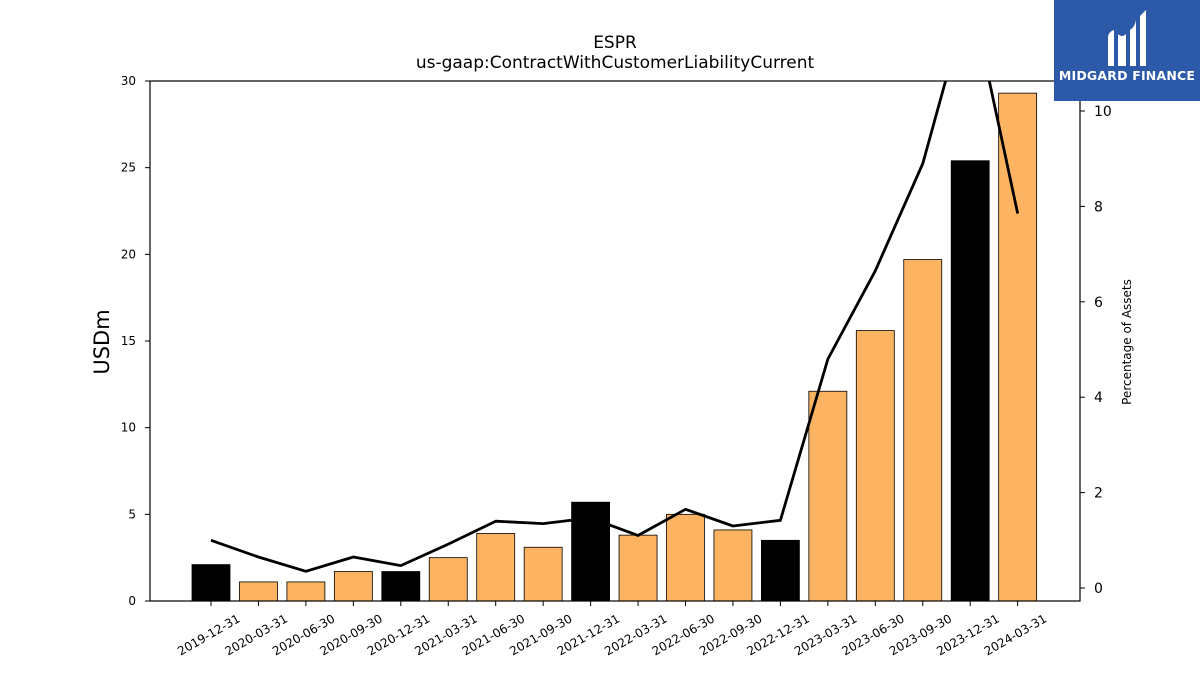  I want to click on logo-text: MIDGARD FINANCE, so click(1127, 75).